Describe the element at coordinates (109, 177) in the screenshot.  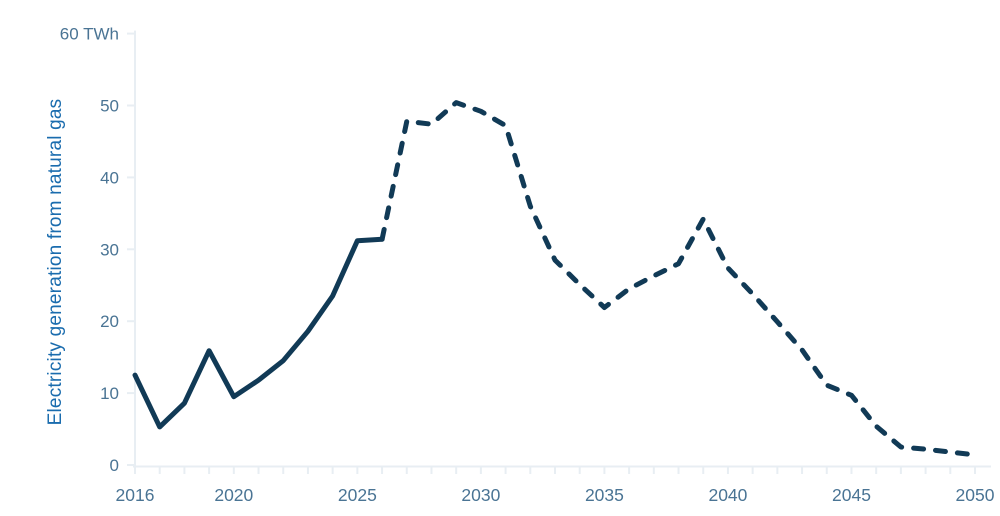
I see `y-tick-label: 40` at that location.